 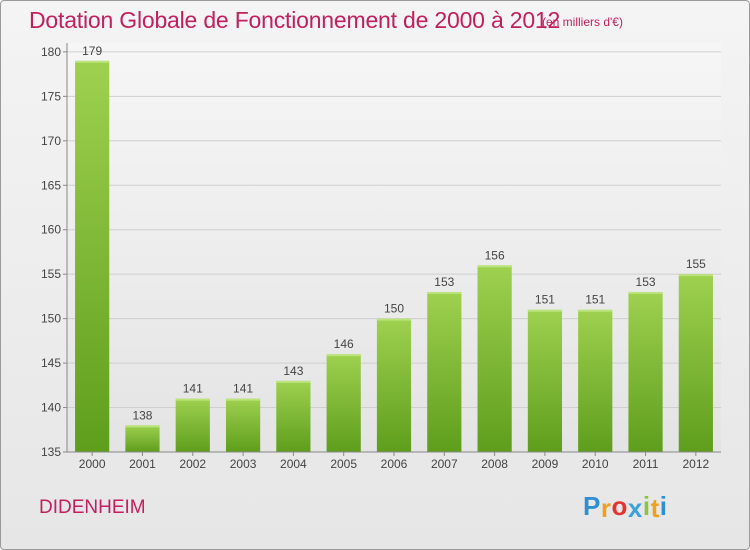 I want to click on x-tick-label: 2006, so click(x=394, y=464).